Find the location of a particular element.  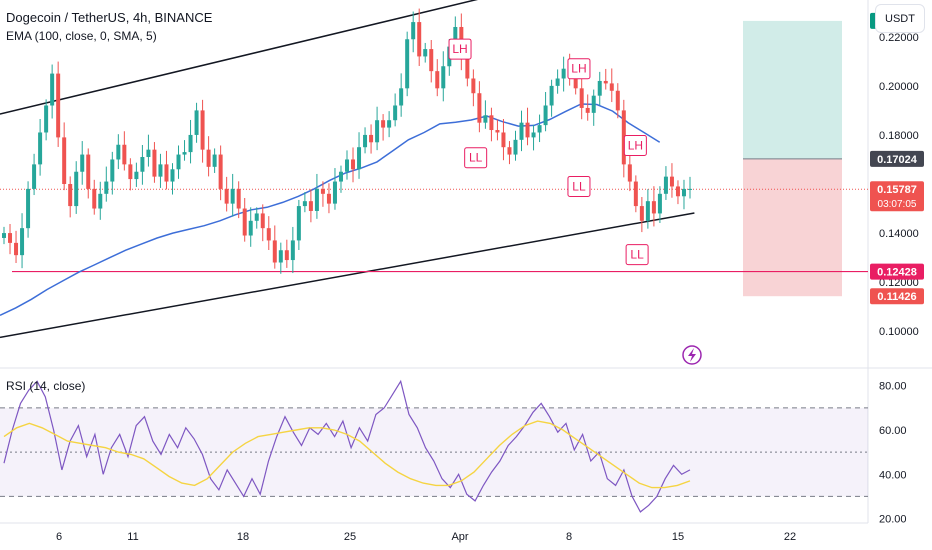

price-tag: 0.15787 03:07:05 is located at coordinates (897, 196).